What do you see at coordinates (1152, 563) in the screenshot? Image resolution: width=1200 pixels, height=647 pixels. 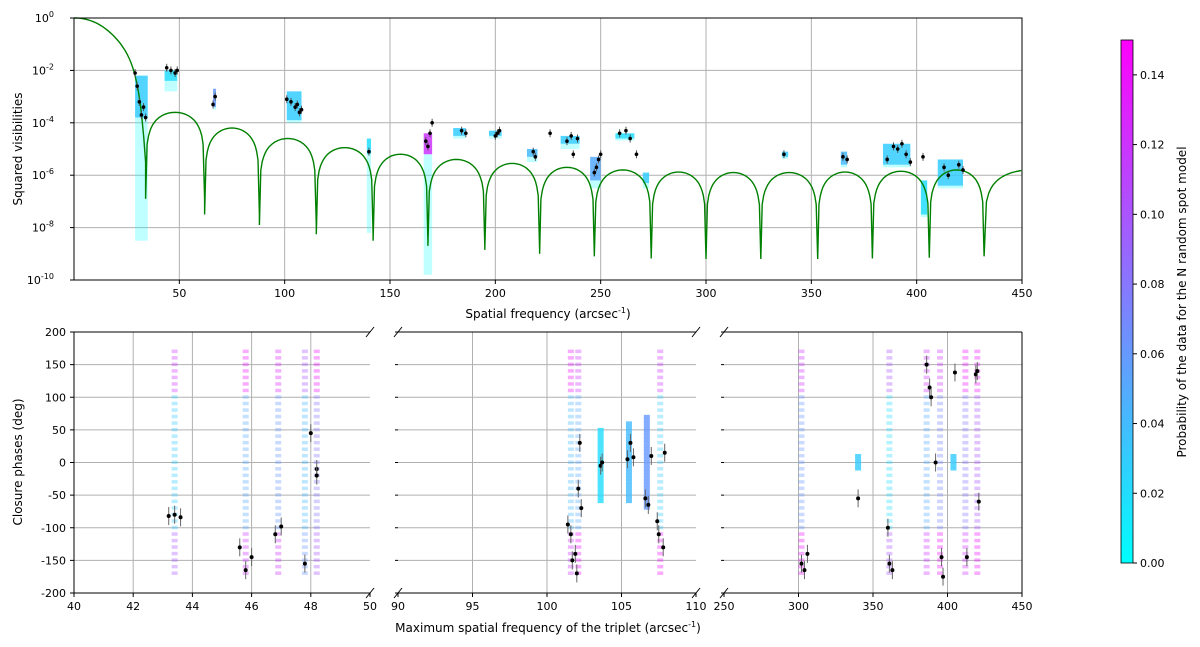 I see `colorbar-tick-label: 0.00` at bounding box center [1152, 563].